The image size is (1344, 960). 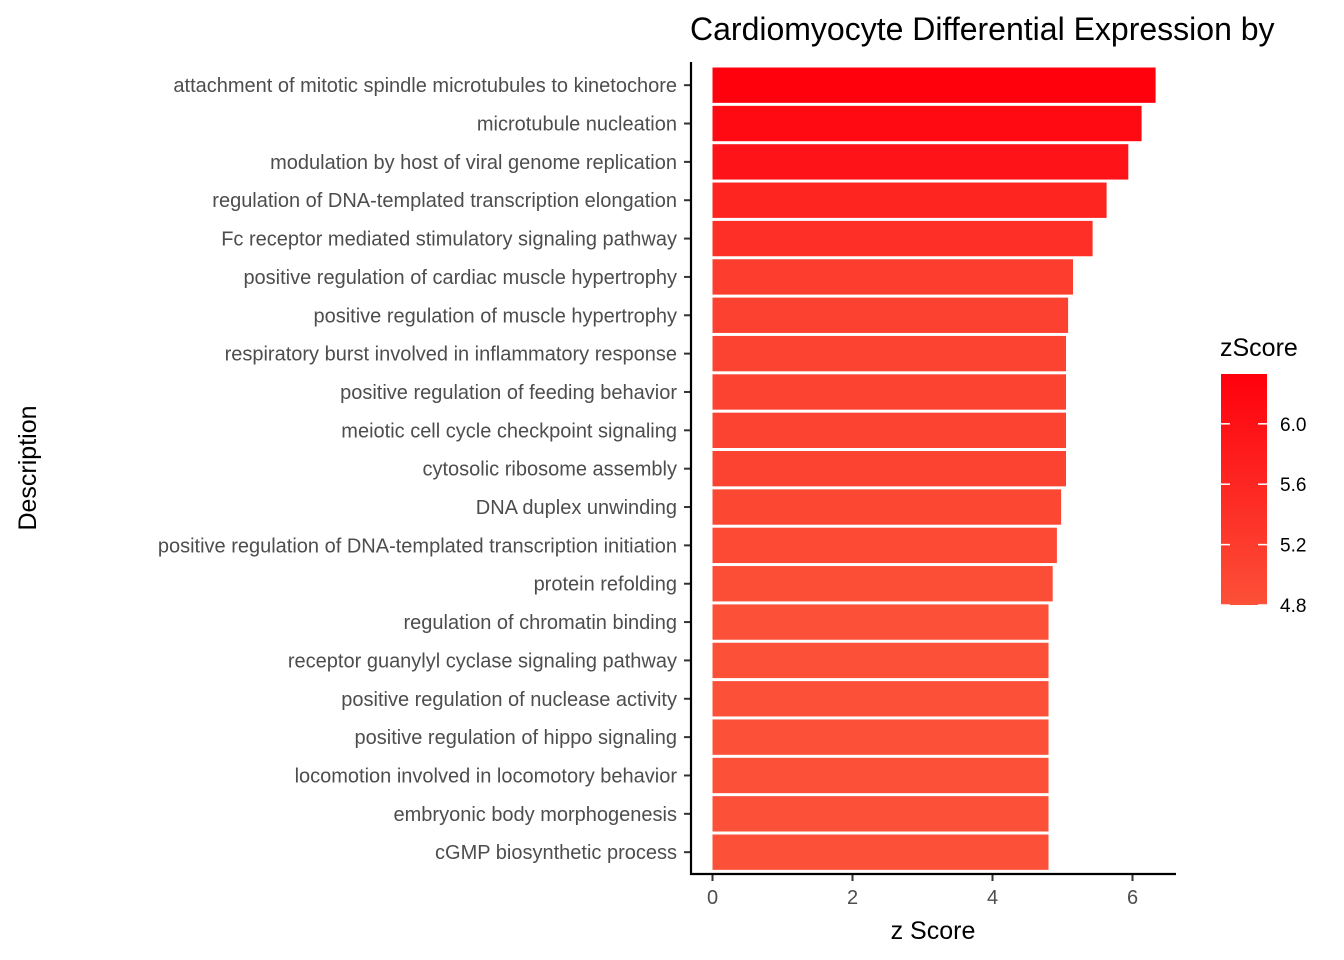 What do you see at coordinates (982, 29) in the screenshot?
I see `chart-title: Cardiomyocyte Differential Expression by` at bounding box center [982, 29].